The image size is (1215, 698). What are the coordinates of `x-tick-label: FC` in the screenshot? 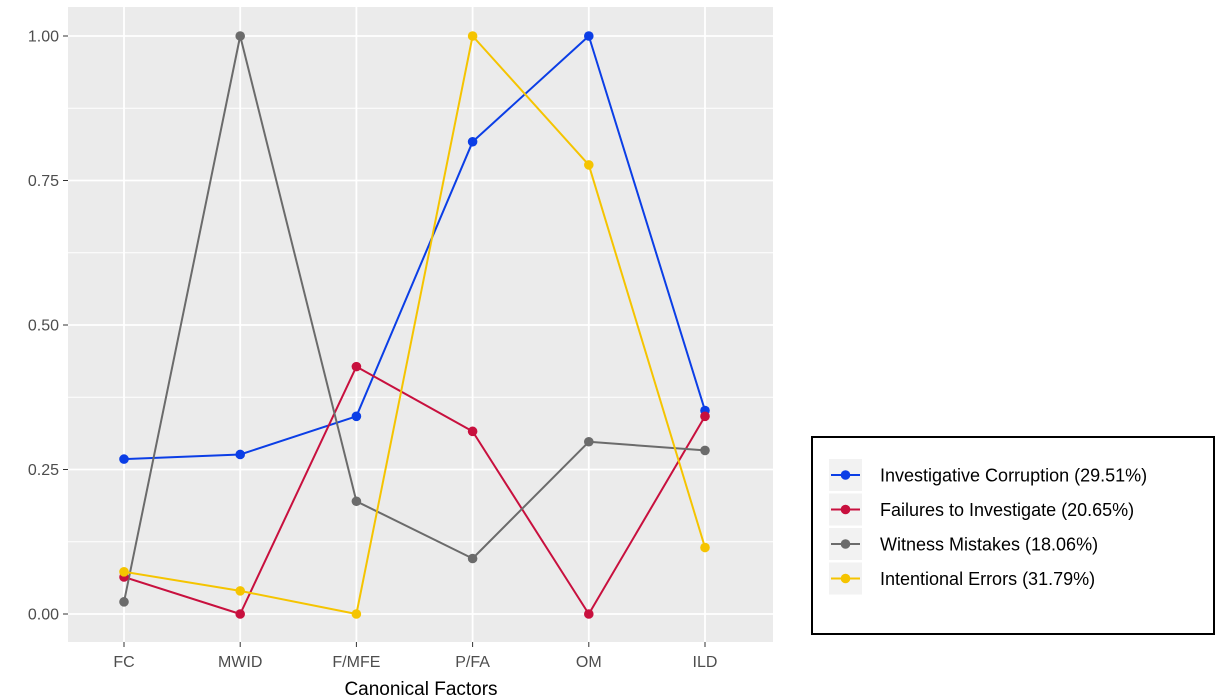 It's located at (123, 662).